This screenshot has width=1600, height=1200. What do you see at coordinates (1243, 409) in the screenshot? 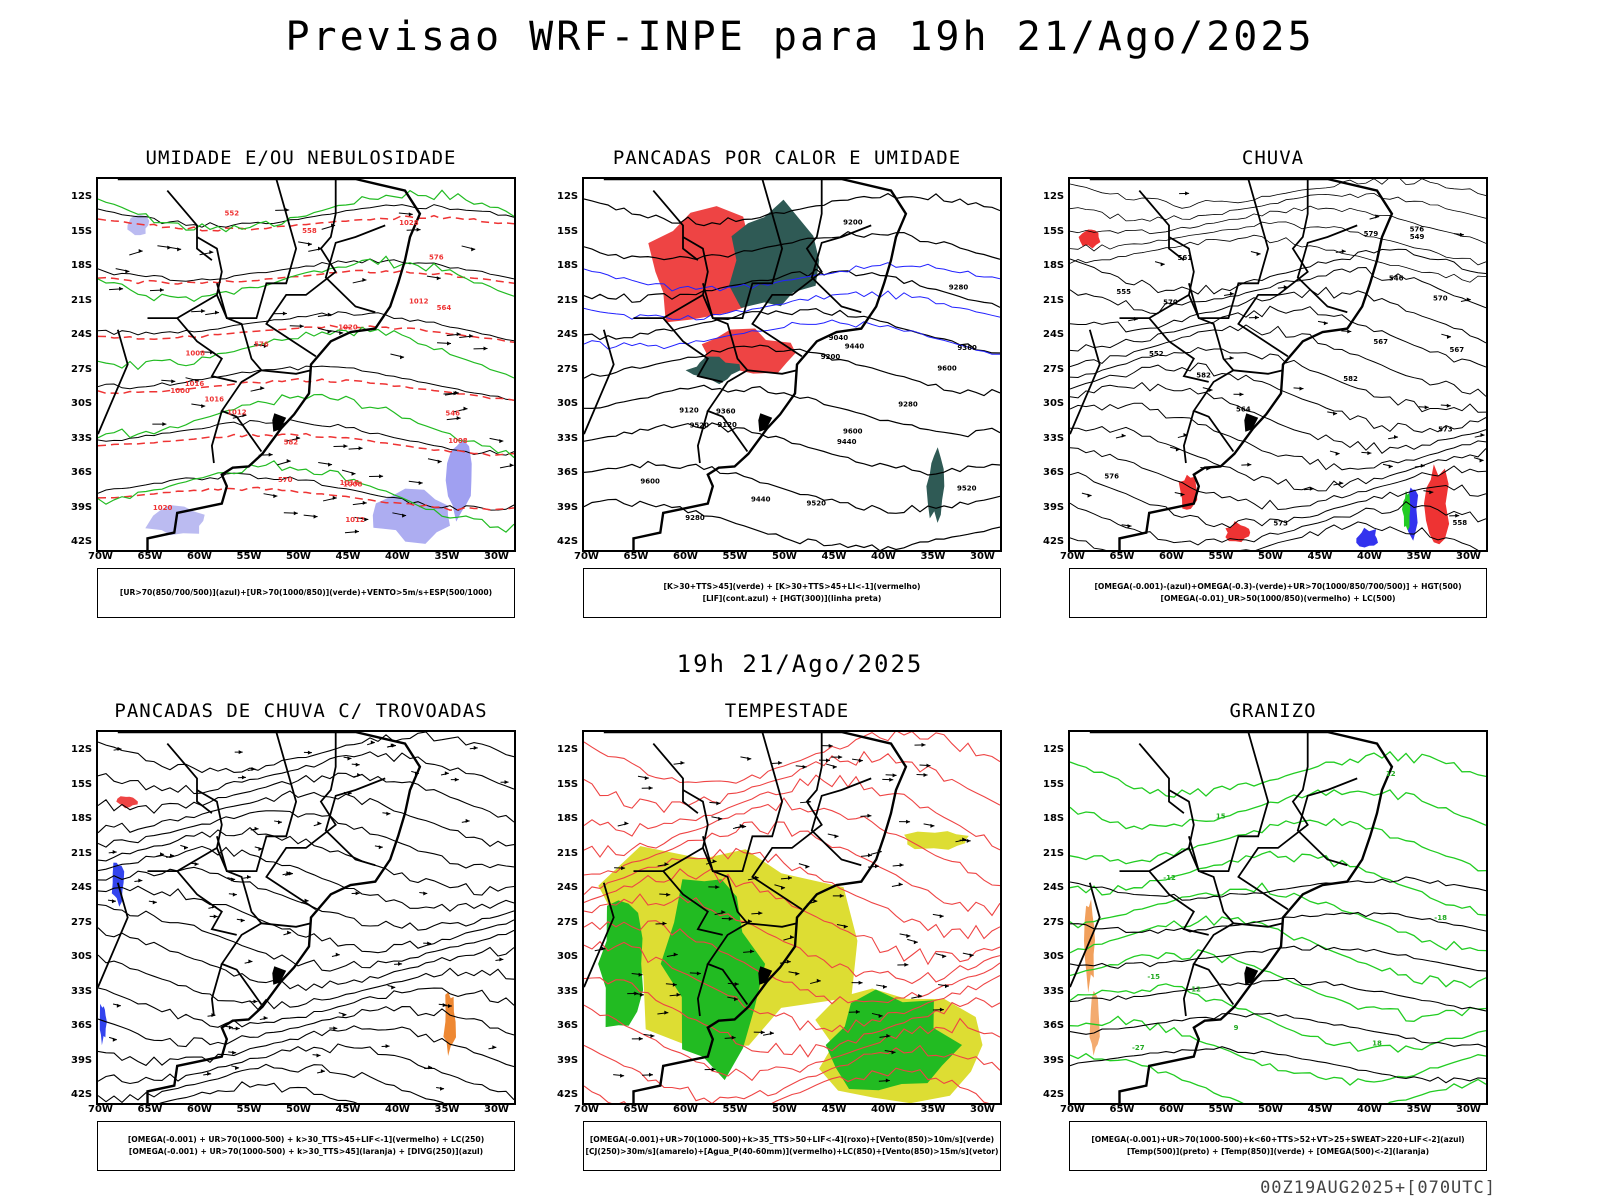
I see `contour-label: 564` at bounding box center [1243, 409].